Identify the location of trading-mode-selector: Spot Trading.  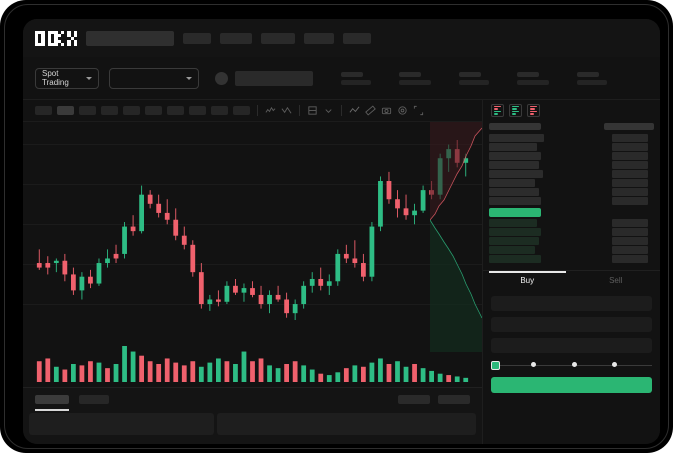
(67, 78).